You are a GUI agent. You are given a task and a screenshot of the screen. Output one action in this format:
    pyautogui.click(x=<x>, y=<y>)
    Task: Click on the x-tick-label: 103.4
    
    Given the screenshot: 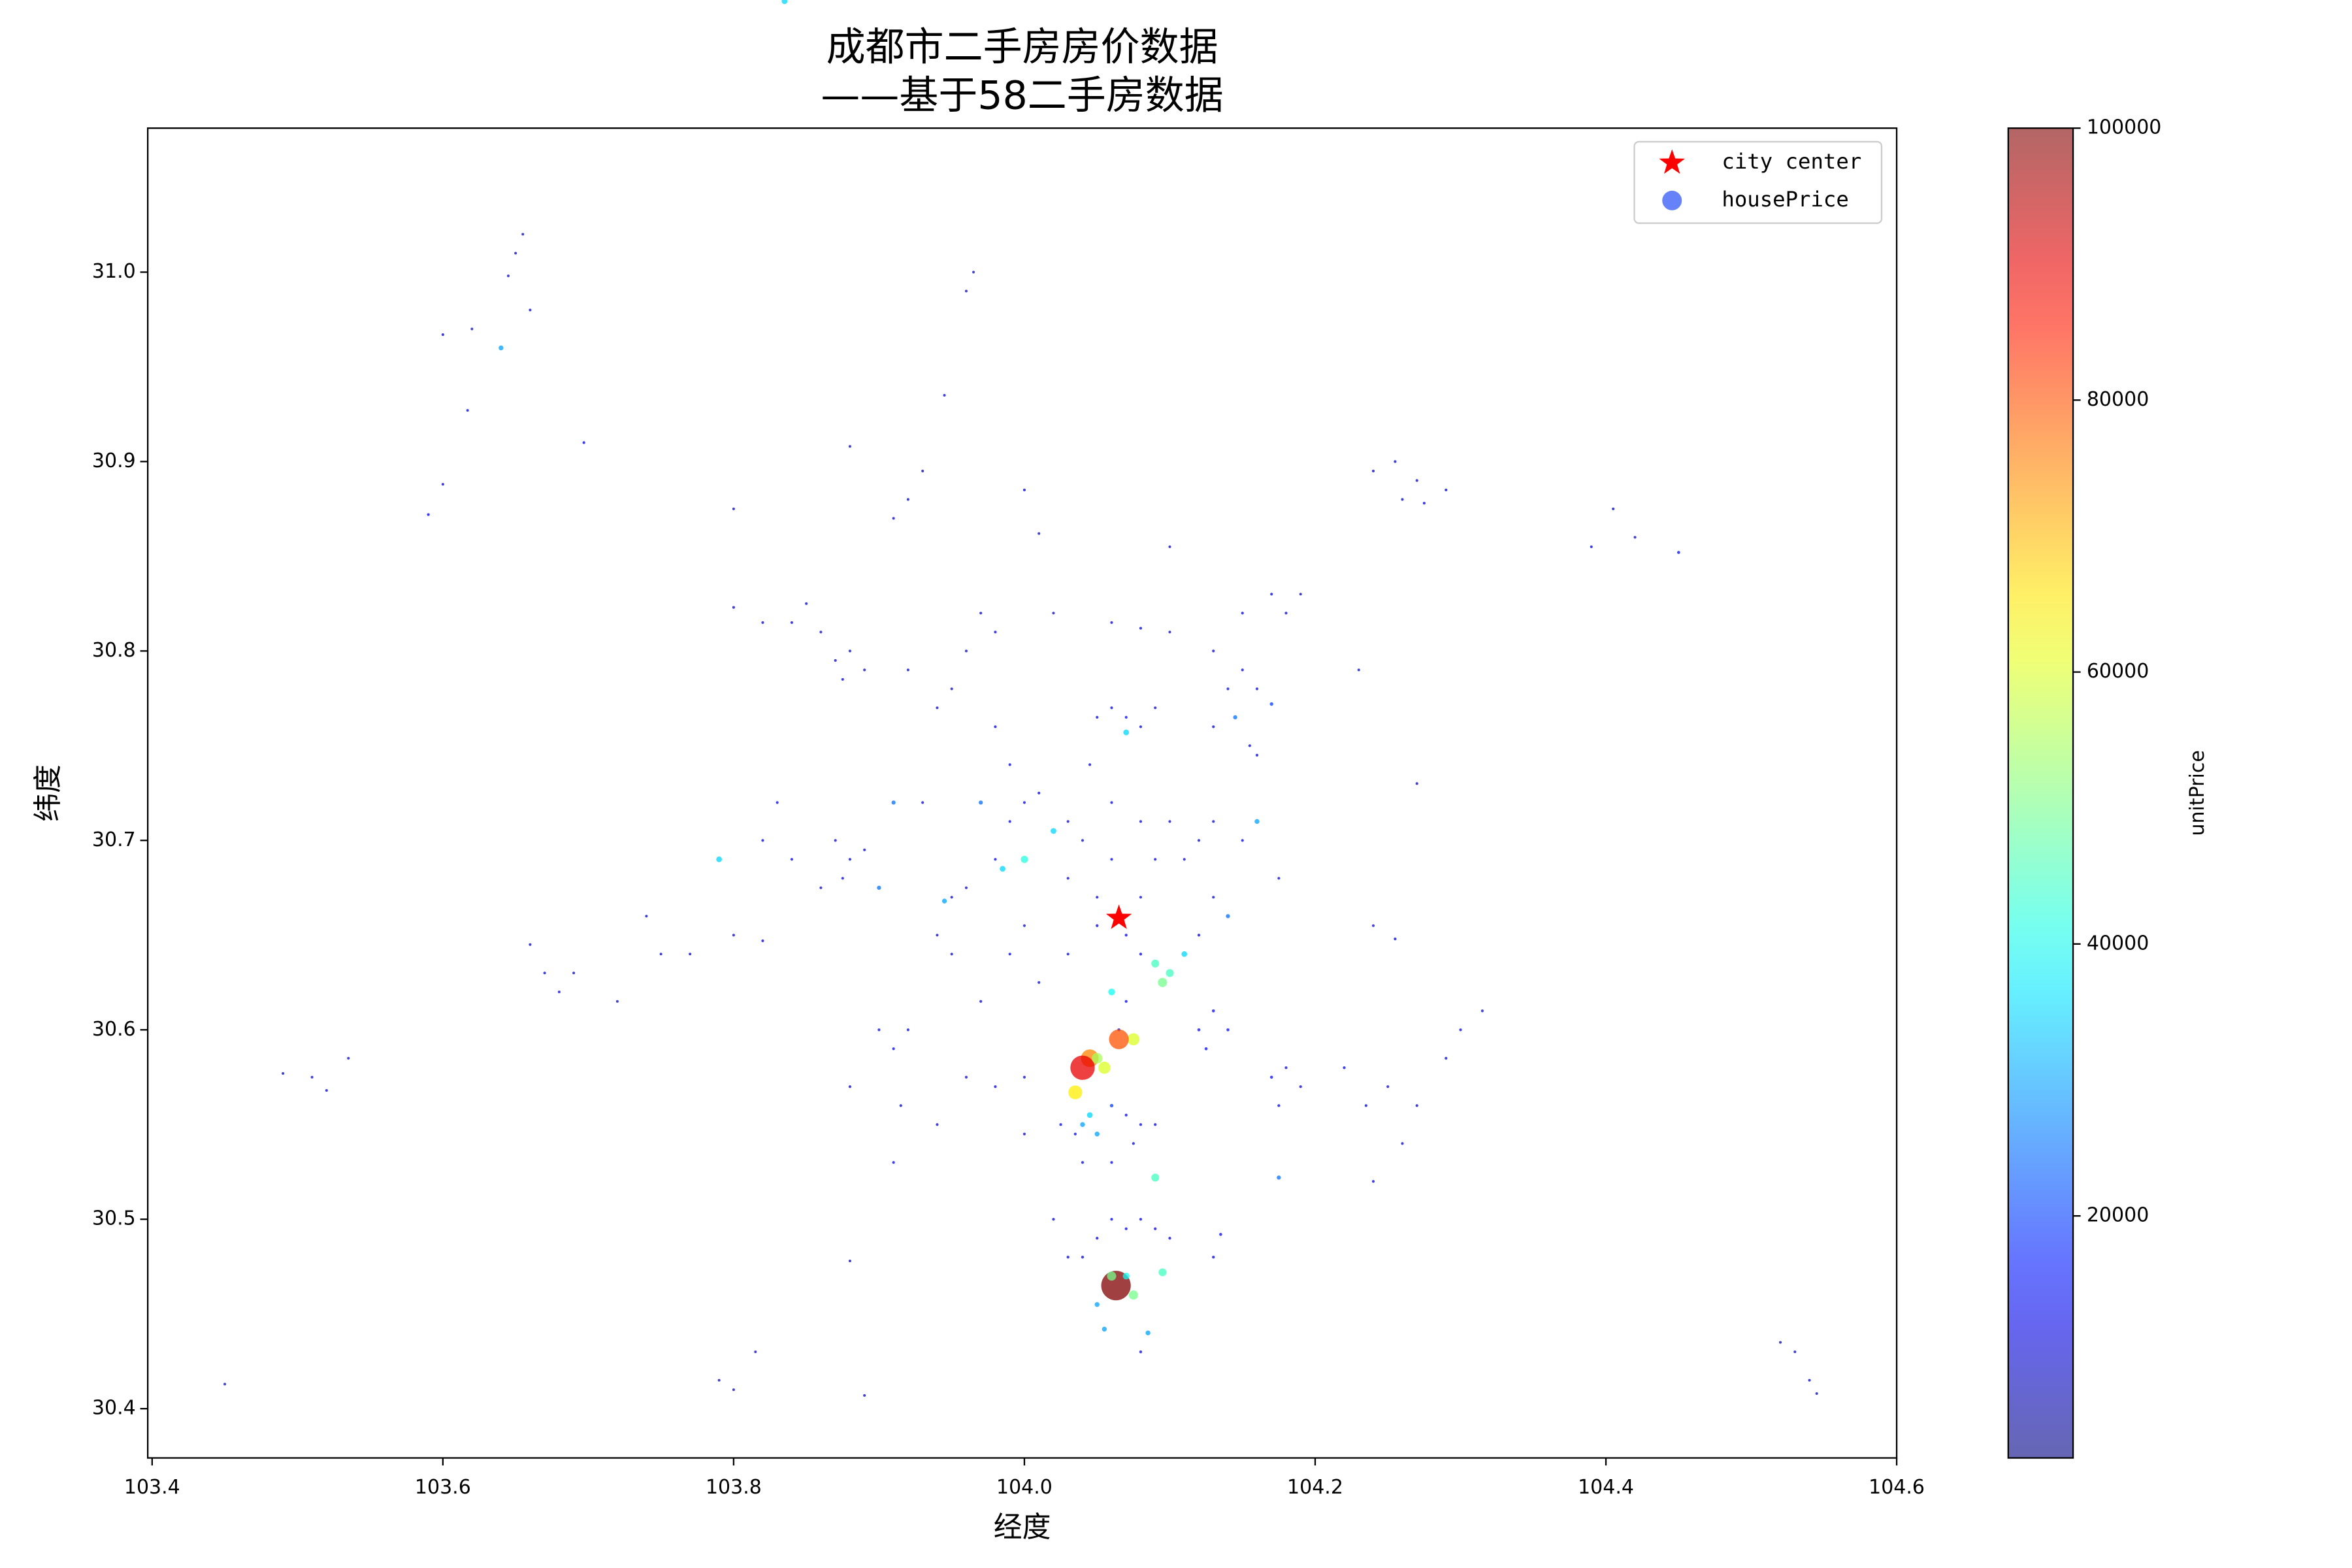 What is the action you would take?
    pyautogui.click(x=152, y=1487)
    